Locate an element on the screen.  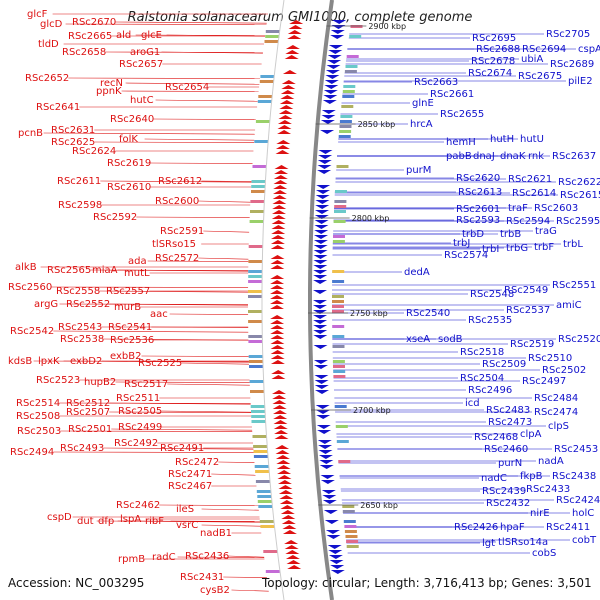
gene-label-right: RSc2519 is located at coordinates (532, 344).